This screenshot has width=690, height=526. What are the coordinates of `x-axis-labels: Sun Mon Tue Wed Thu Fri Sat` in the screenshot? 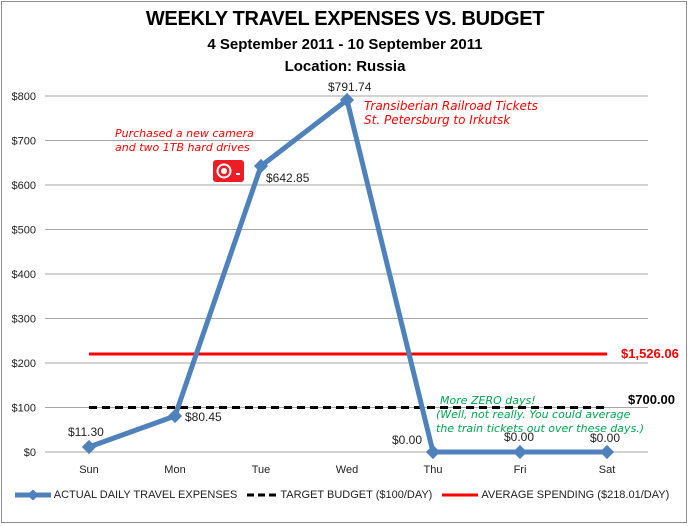 It's located at (347, 470).